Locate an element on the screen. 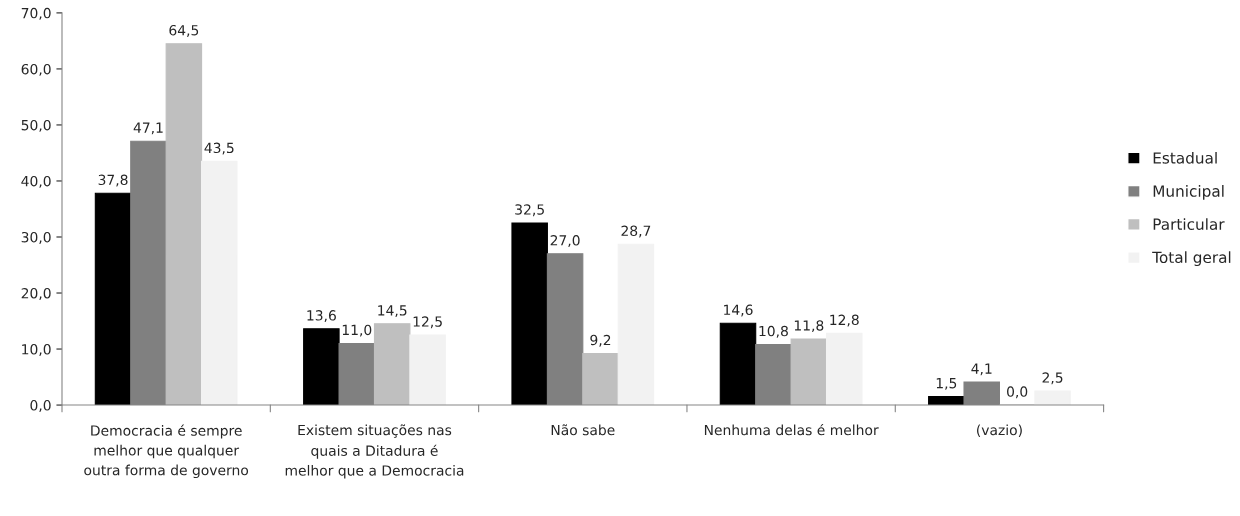  data-label: 64,5 is located at coordinates (184, 30).